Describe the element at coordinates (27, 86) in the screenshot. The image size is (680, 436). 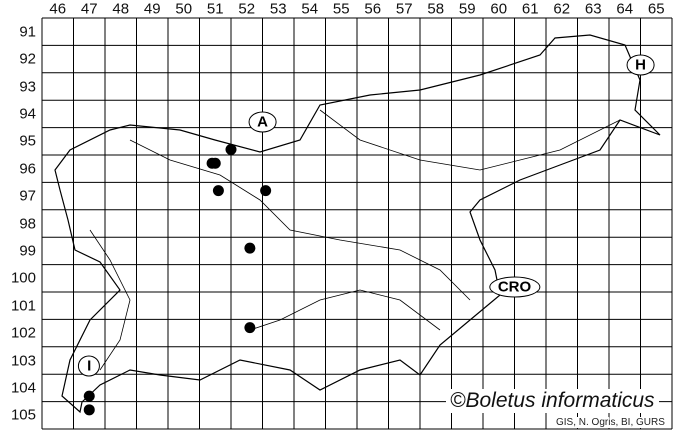
I see `row-label: 93` at that location.